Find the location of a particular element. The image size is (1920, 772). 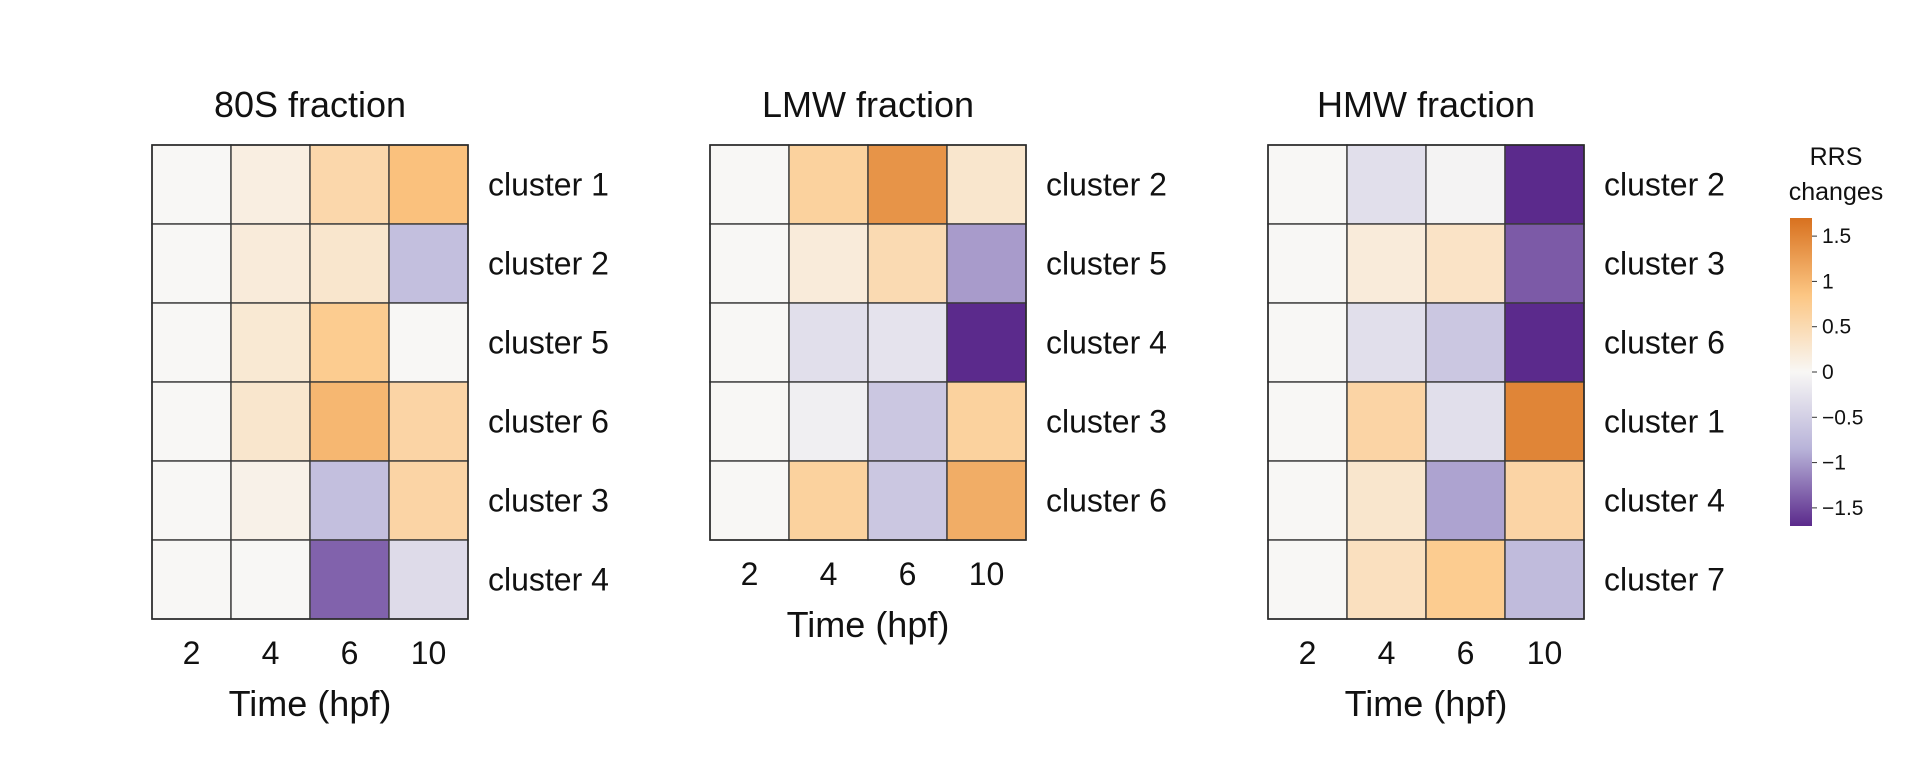

row-label: cluster 2 is located at coordinates (1106, 185).